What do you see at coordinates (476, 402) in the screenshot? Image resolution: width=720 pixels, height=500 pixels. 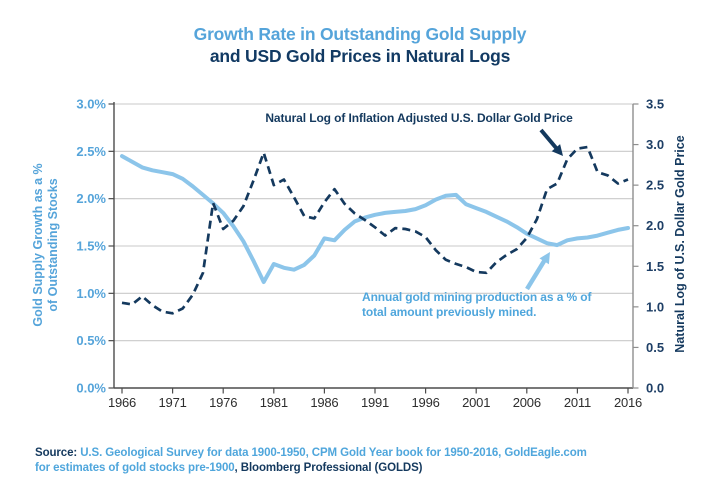 I see `x-tick-label: 2001` at bounding box center [476, 402].